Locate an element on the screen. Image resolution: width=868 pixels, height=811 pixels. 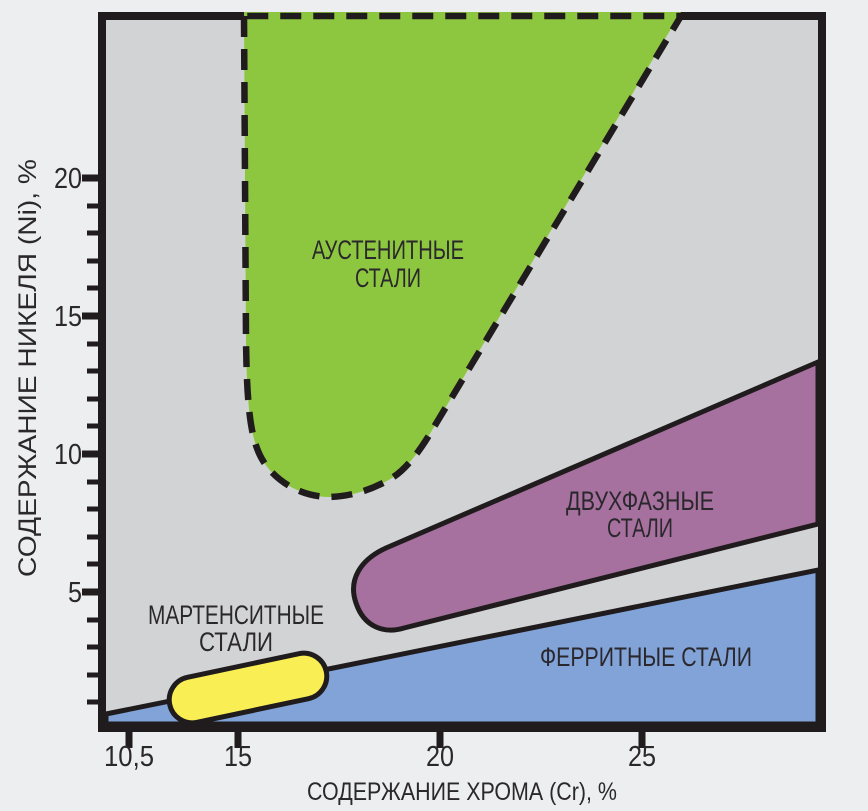
y-tick-label-10: 10 is located at coordinates (68, 455).